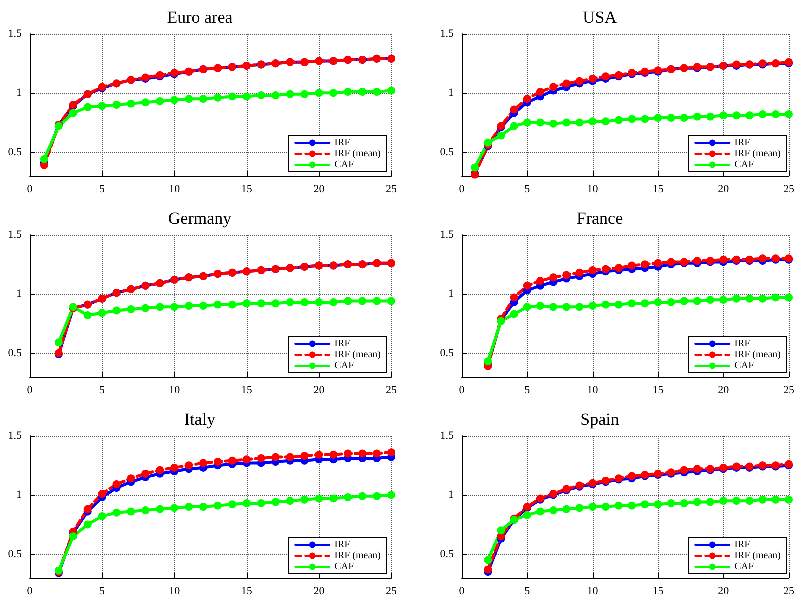 This screenshot has width=801, height=602. I want to click on chart-title: Germany, so click(200, 218).